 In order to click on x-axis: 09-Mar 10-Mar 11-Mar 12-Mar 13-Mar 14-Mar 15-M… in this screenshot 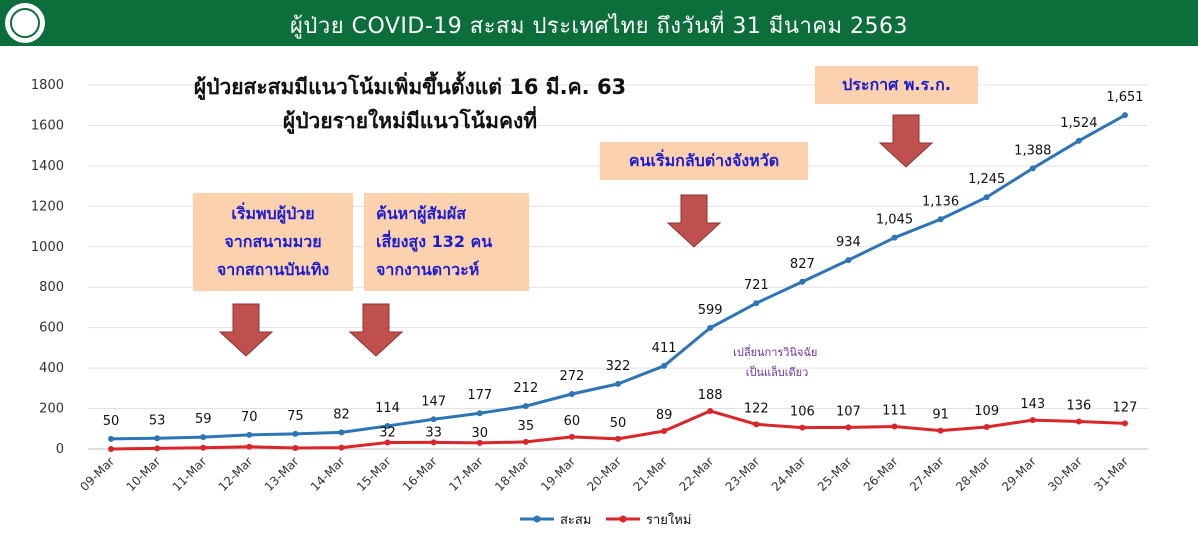, I will do `click(604, 474)`.